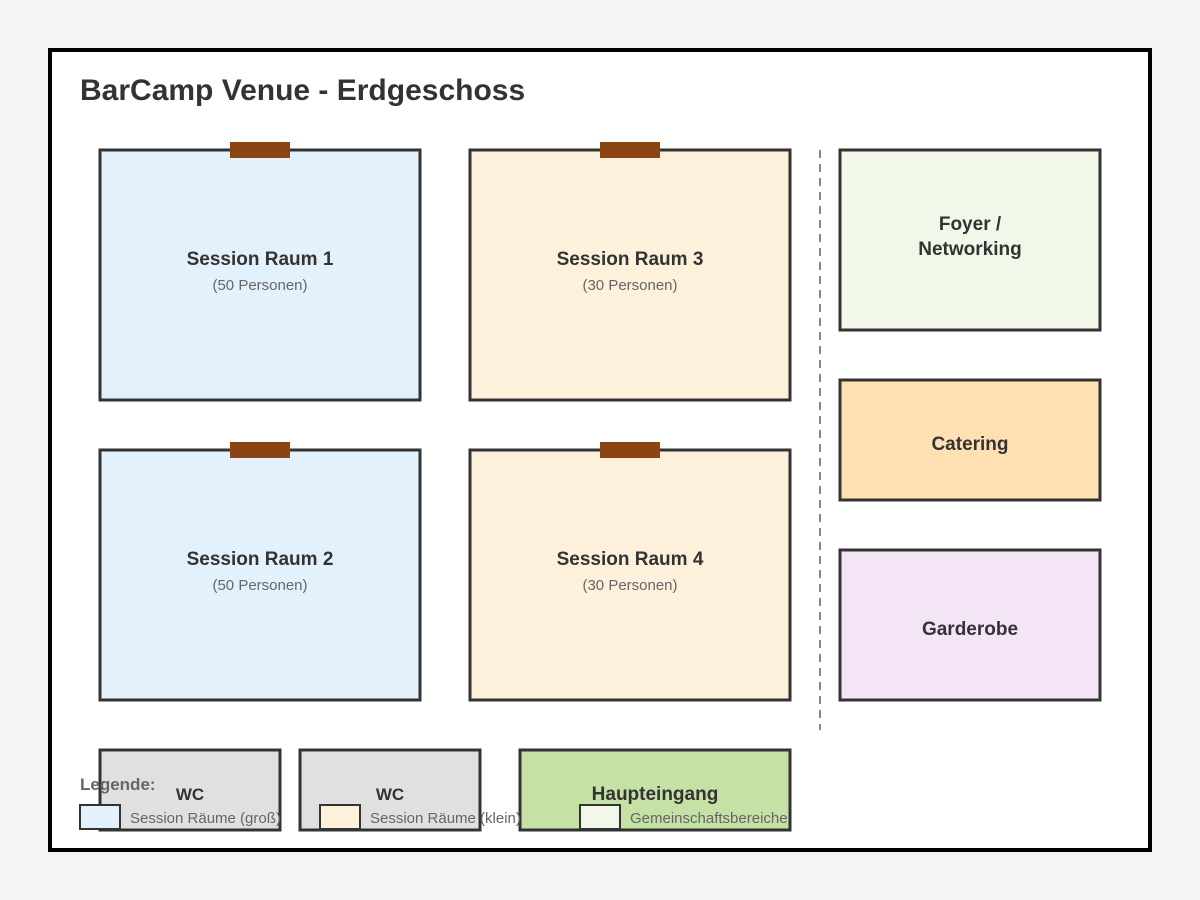 The image size is (1200, 900). I want to click on legend-title: Legende:, so click(118, 784).